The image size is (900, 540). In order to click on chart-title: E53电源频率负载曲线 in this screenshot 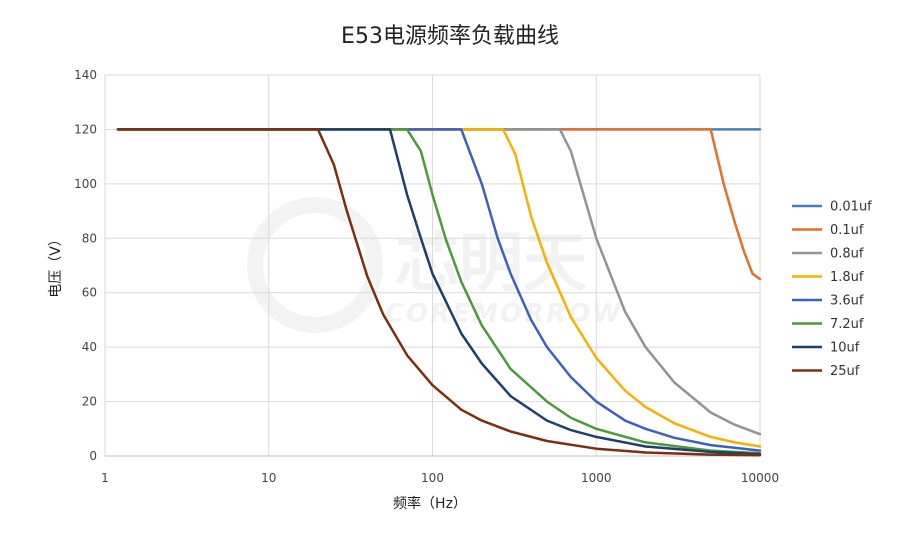, I will do `click(450, 36)`.